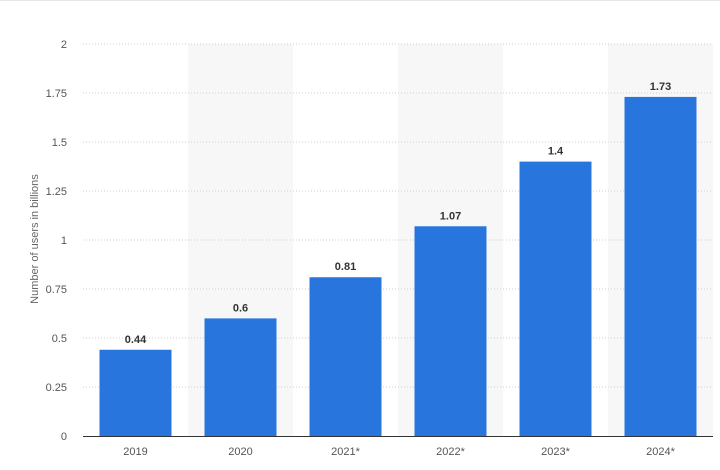 The height and width of the screenshot is (470, 720). Describe the element at coordinates (399, 452) in the screenshot. I see `x-axis-ticks: 2019 2020 2021* 2022* 2023* 2024*` at that location.